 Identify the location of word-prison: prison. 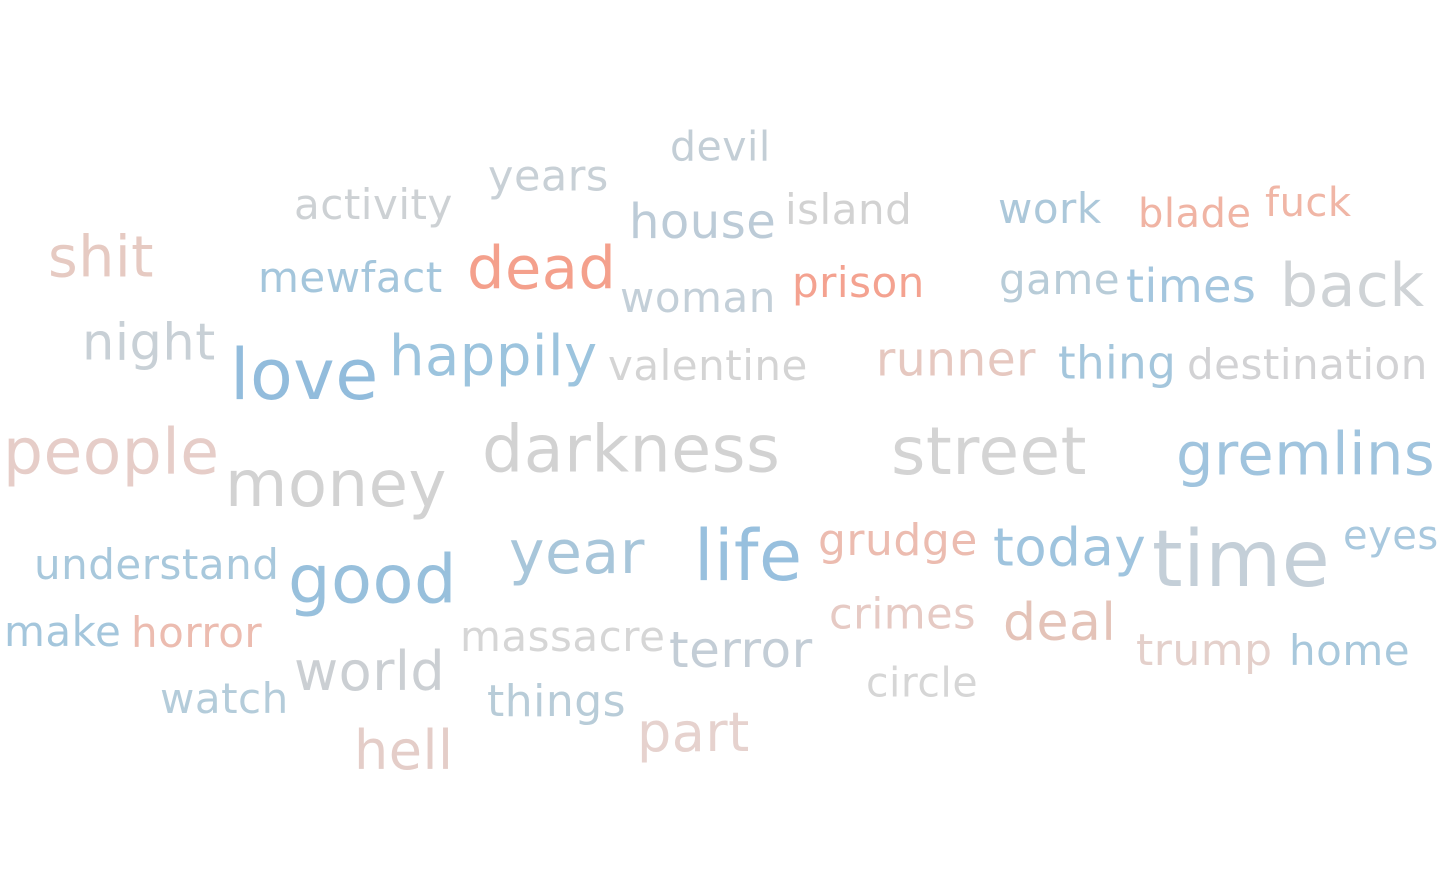
(858, 282).